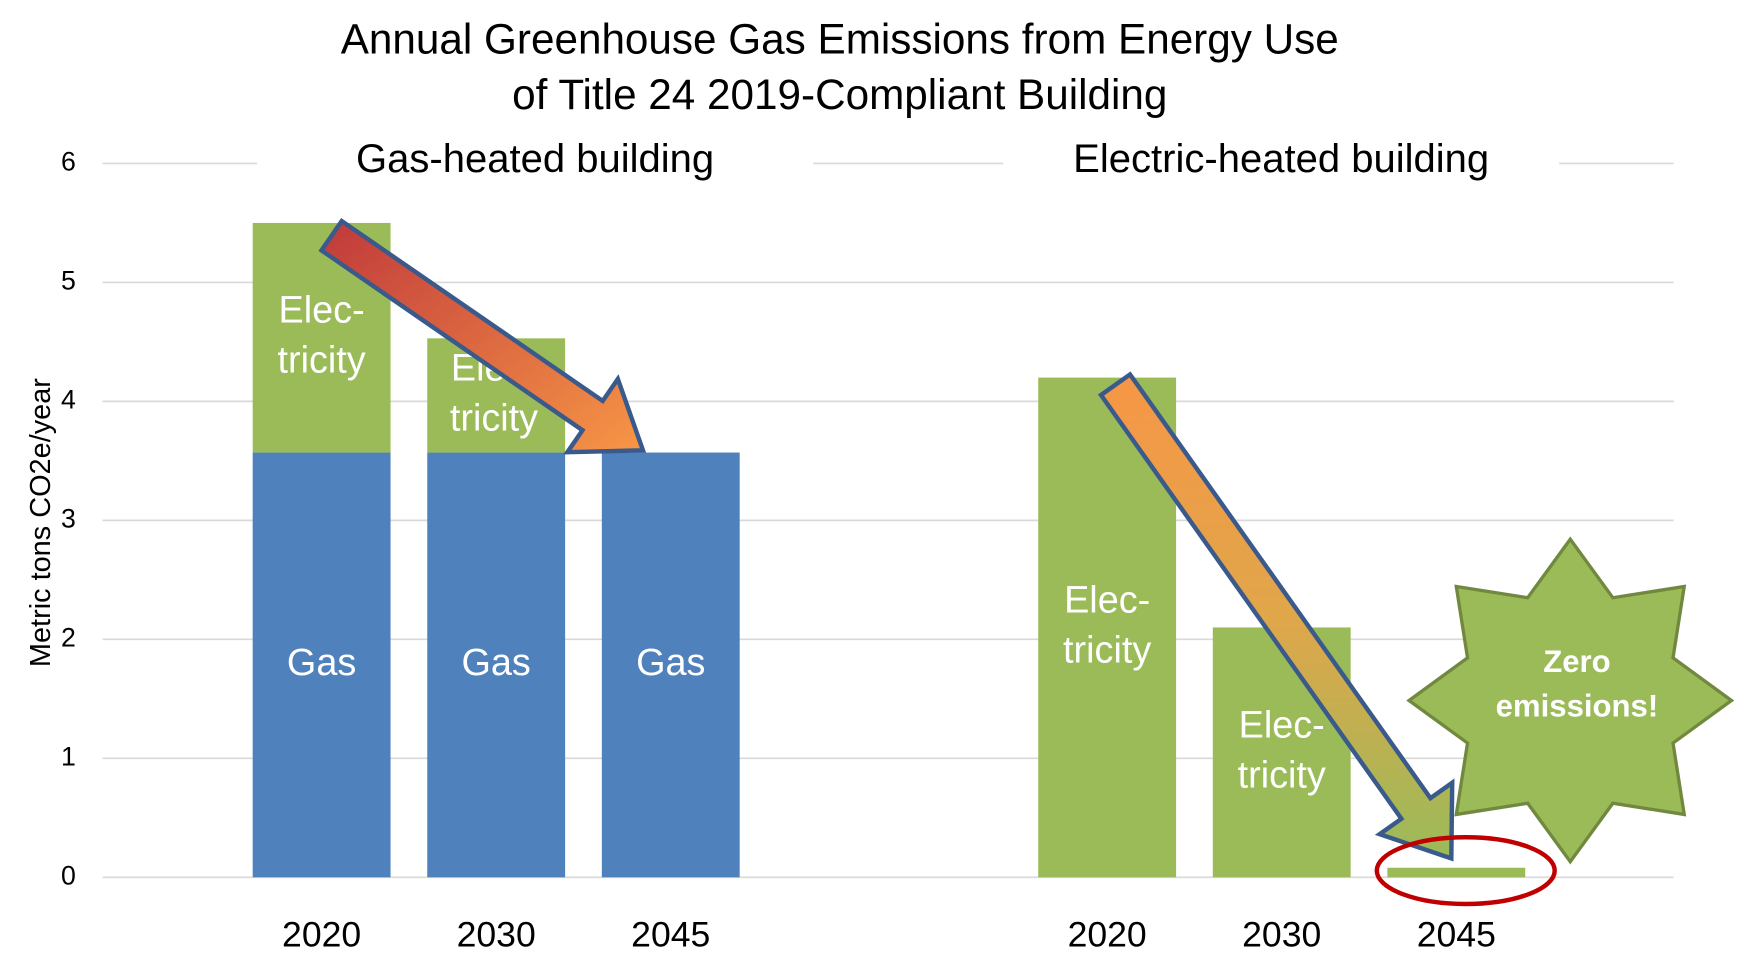 The width and height of the screenshot is (1744, 954). What do you see at coordinates (535, 159) in the screenshot?
I see `group-label: Gas-heated building` at bounding box center [535, 159].